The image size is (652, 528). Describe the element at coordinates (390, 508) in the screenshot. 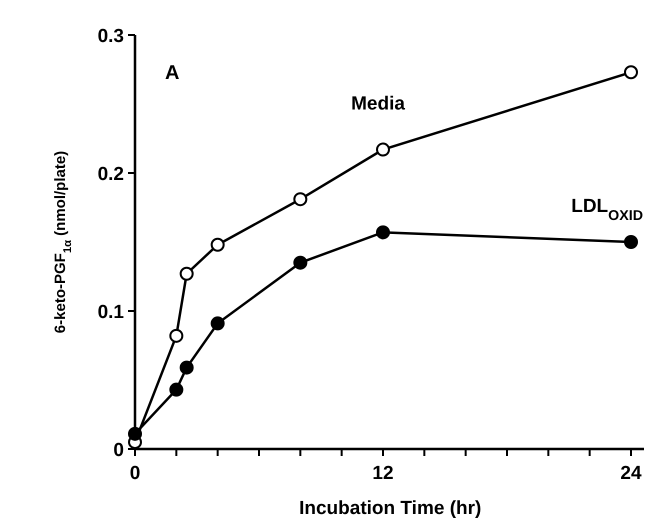

I see `x-axis-title: Incubation Time (hr)` at that location.